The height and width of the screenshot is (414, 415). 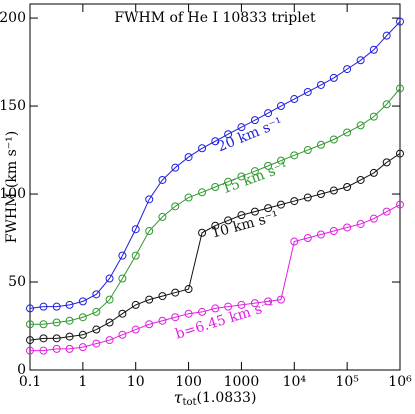 I want to click on series-label: 15 km s⁻¹, so click(x=255, y=178).